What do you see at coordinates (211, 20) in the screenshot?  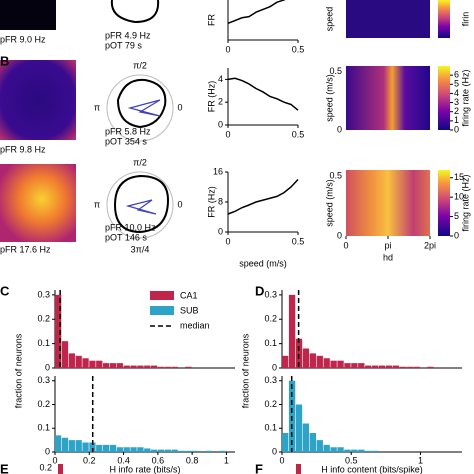 I see `y-axis-label: FR` at bounding box center [211, 20].